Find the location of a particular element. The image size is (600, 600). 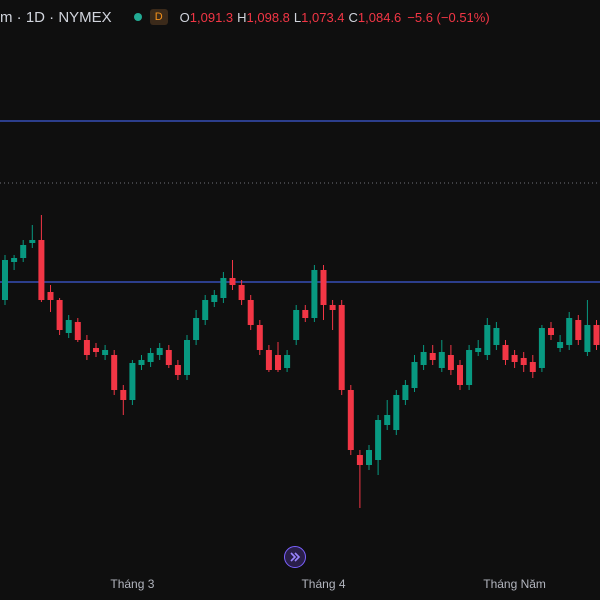

change: −5.6 (−0.51%) is located at coordinates (448, 17).